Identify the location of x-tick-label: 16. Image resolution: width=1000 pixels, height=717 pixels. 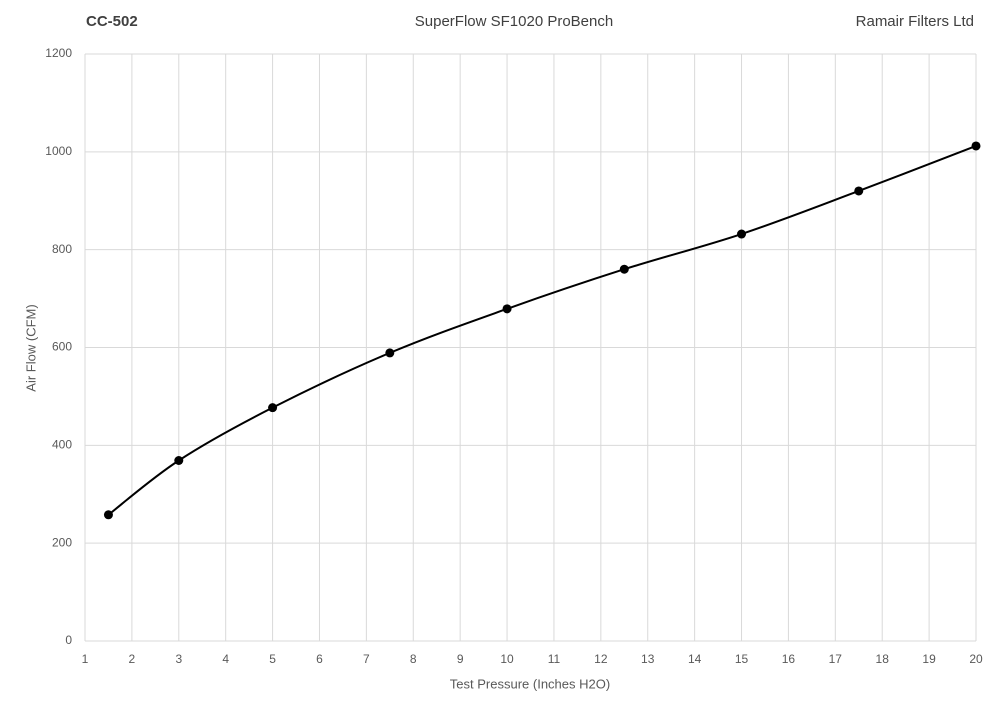
(789, 659).